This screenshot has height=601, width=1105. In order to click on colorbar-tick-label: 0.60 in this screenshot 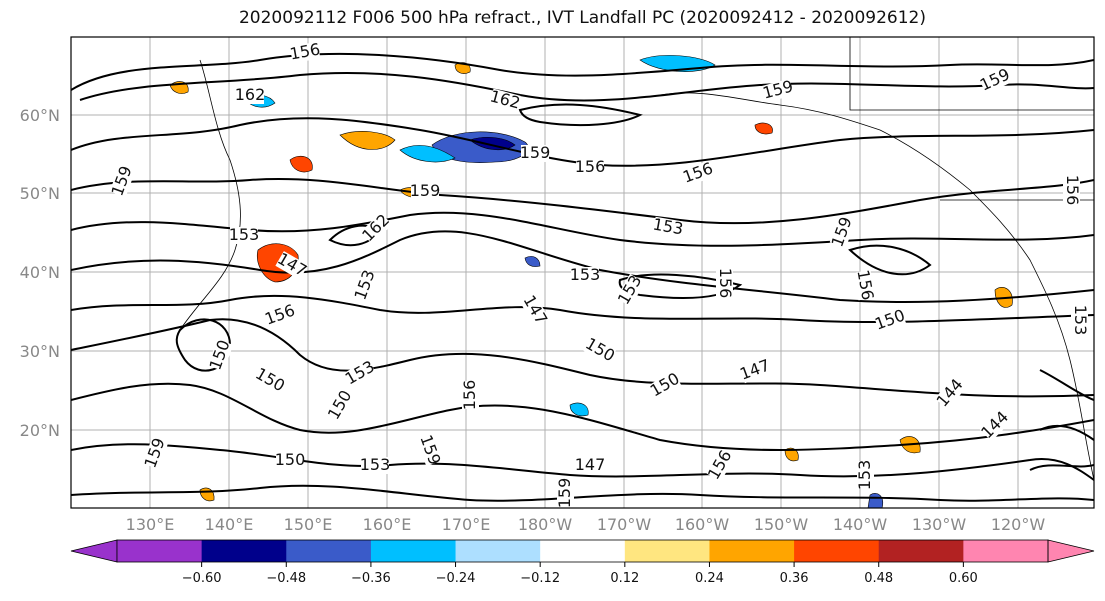, I will do `click(963, 578)`.